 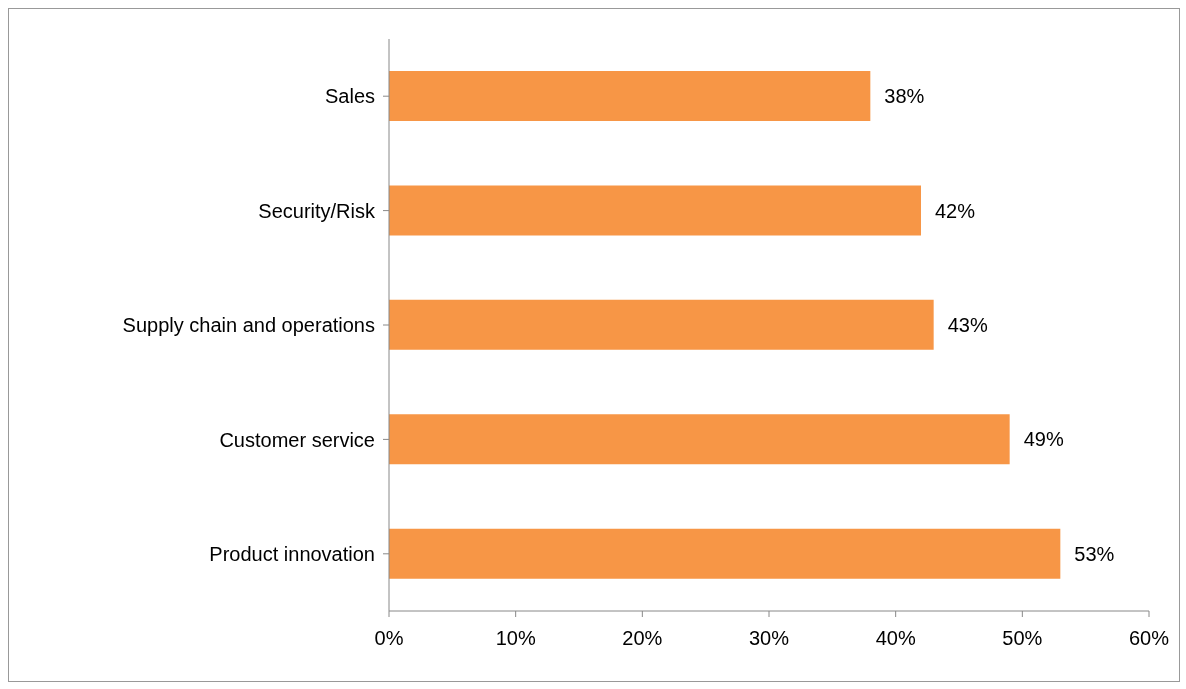 What do you see at coordinates (292, 553) in the screenshot?
I see `y-tick-label: Product innovation` at bounding box center [292, 553].